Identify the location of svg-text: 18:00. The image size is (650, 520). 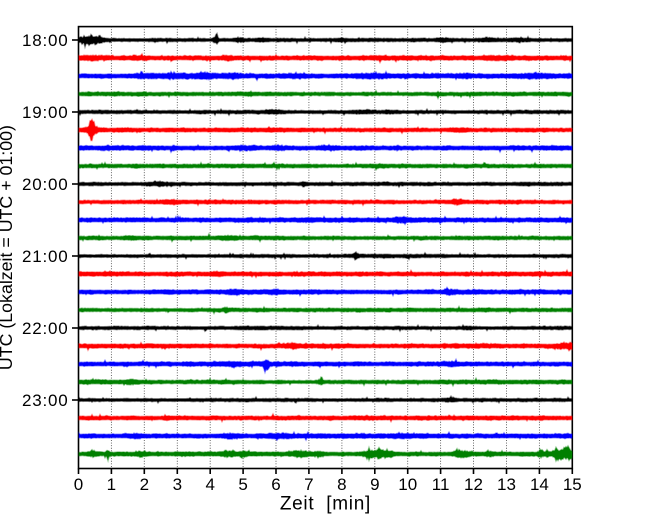
(45, 40).